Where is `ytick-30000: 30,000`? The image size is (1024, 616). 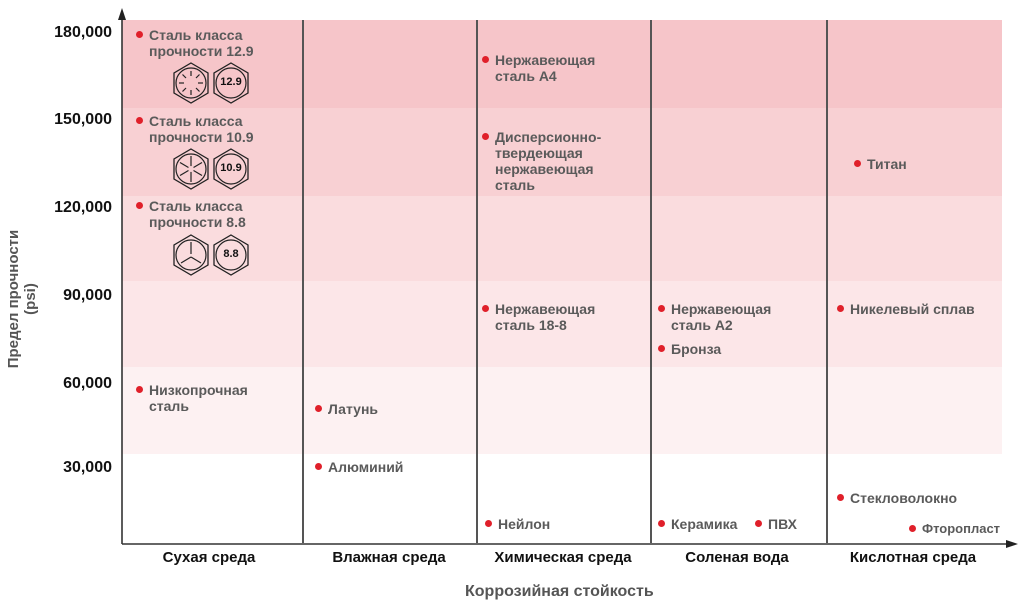
ytick-30000: 30,000 is located at coordinates (87, 467).